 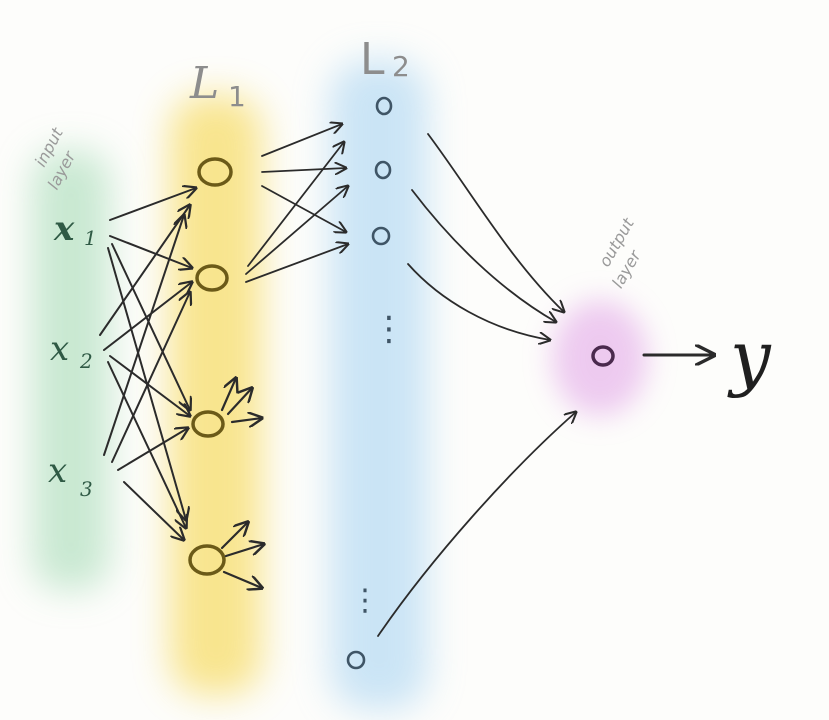 What do you see at coordinates (620, 252) in the screenshot?
I see `output-layer-label: output layer` at bounding box center [620, 252].